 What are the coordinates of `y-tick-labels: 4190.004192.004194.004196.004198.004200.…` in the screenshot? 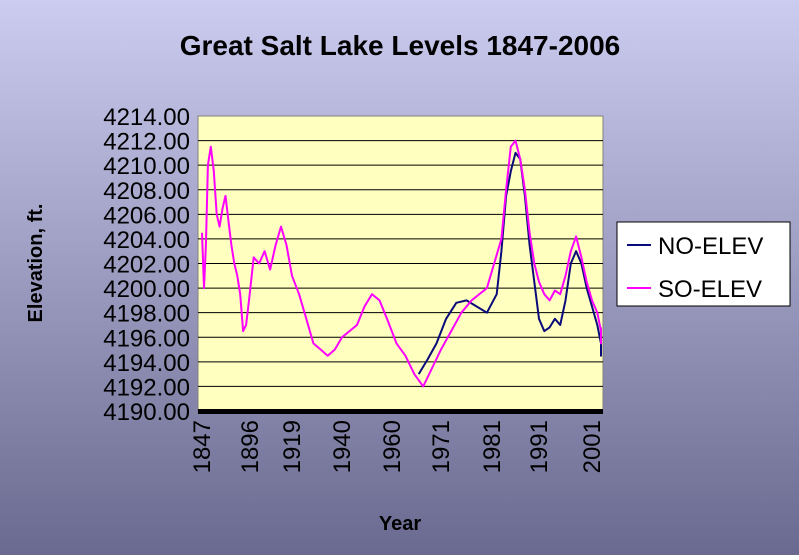 It's located at (146, 265).